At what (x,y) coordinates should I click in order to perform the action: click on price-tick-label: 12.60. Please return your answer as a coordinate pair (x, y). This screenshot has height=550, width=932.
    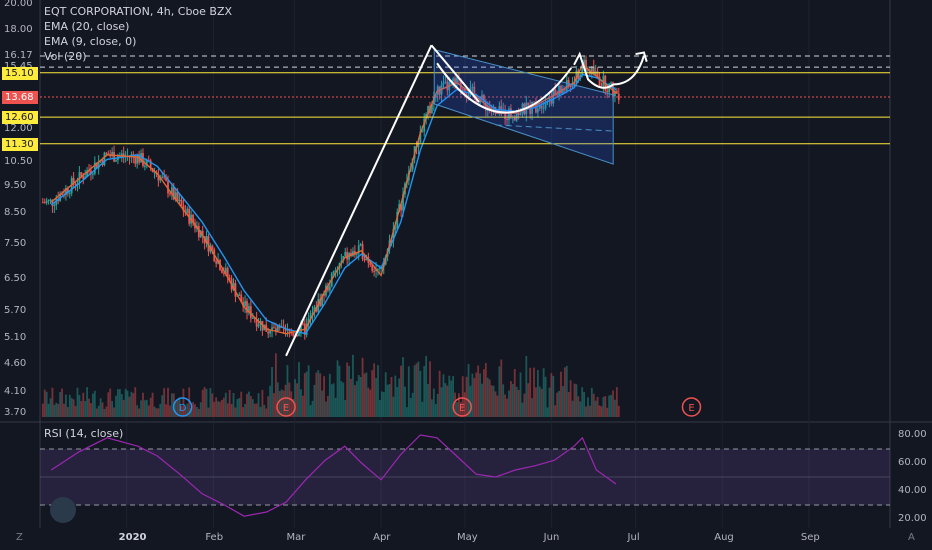
    Looking at the image, I should click on (20, 118).